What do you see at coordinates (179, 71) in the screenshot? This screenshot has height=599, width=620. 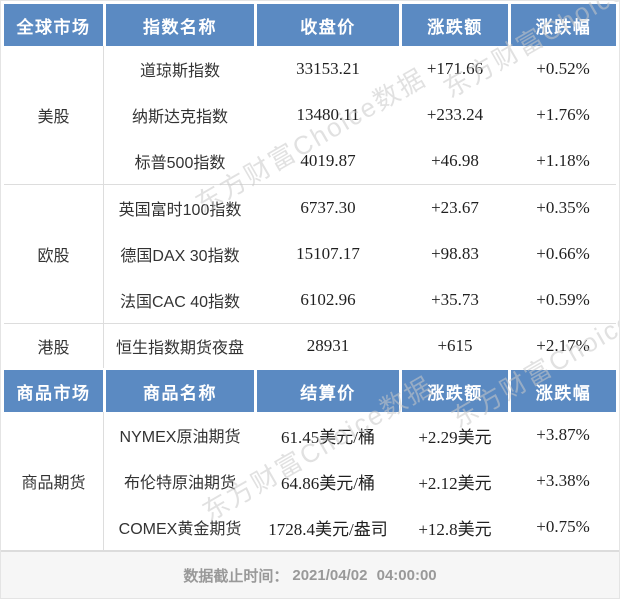 I see `index-name-cell: 道琼斯指数` at bounding box center [179, 71].